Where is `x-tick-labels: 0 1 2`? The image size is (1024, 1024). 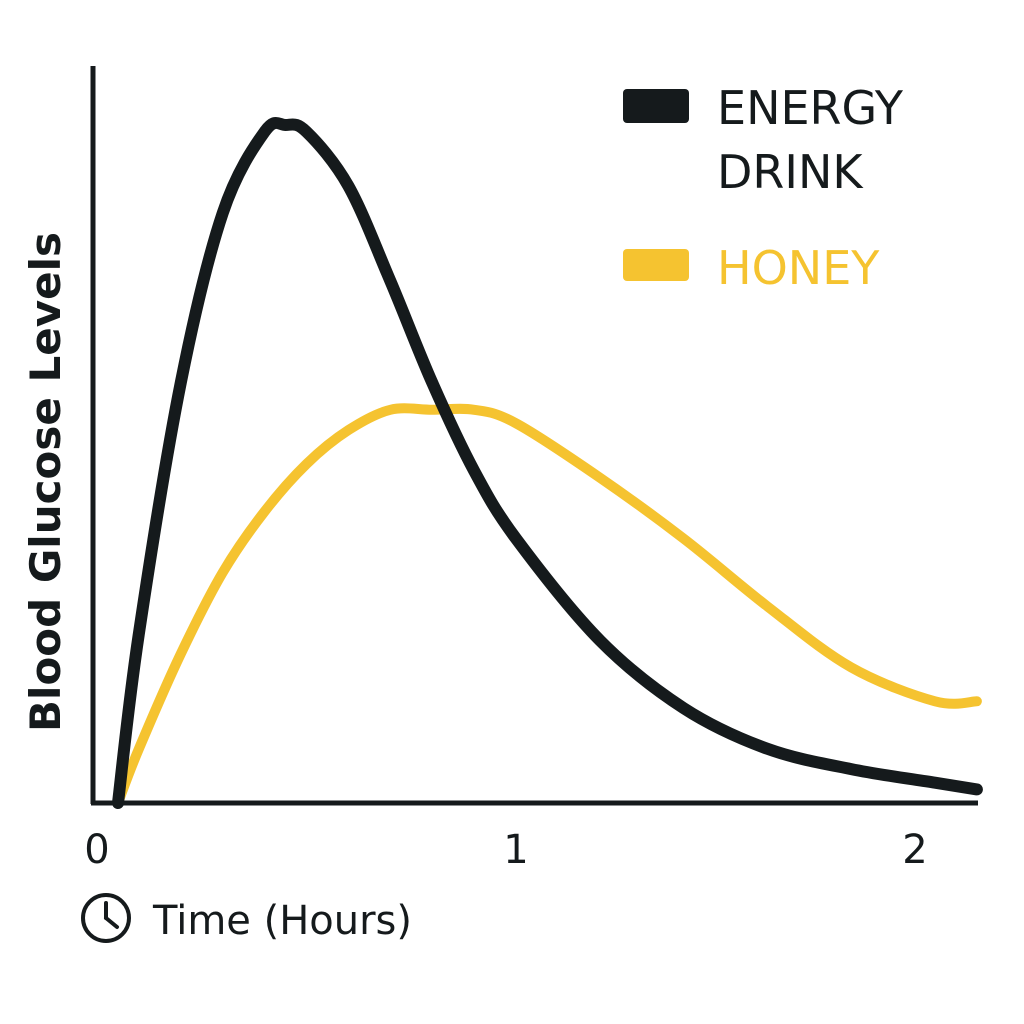 x-tick-labels: 0 1 2 is located at coordinates (505, 850).